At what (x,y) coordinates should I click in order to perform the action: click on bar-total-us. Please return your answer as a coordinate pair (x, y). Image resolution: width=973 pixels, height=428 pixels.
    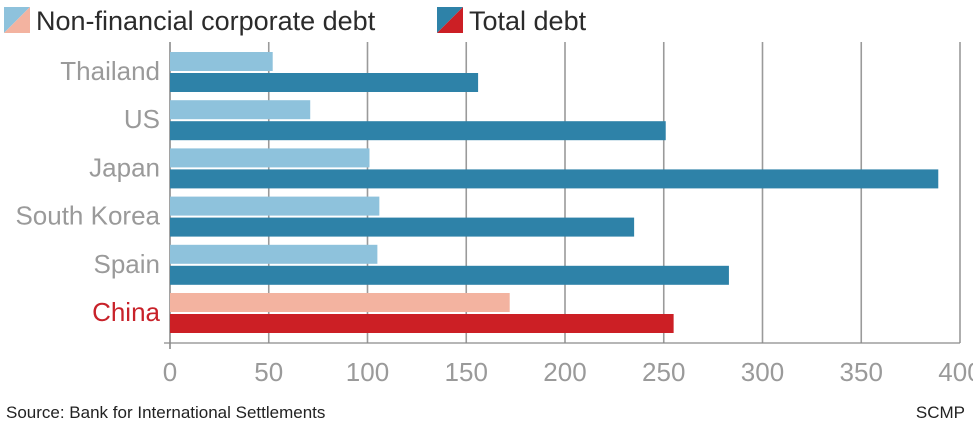
    Looking at the image, I should click on (418, 131).